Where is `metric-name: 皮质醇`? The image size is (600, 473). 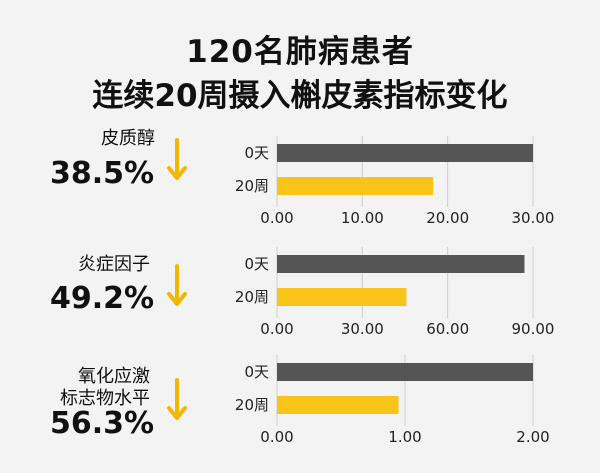 metric-name: 皮质醇 is located at coordinates (128, 138).